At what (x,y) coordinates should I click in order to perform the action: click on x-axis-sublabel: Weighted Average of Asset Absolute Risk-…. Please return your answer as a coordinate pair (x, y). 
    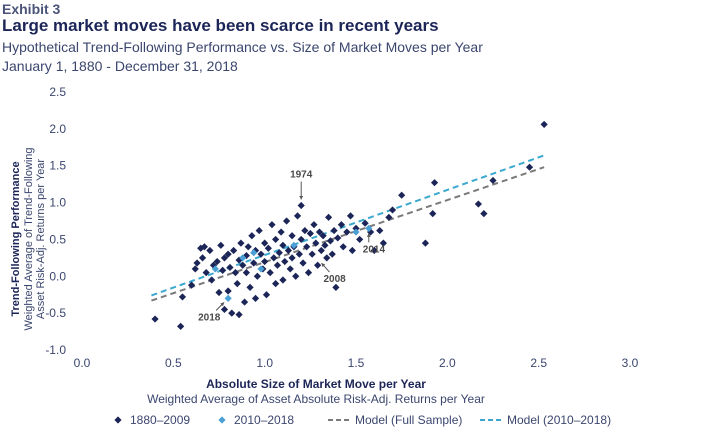
    Looking at the image, I should click on (316, 399).